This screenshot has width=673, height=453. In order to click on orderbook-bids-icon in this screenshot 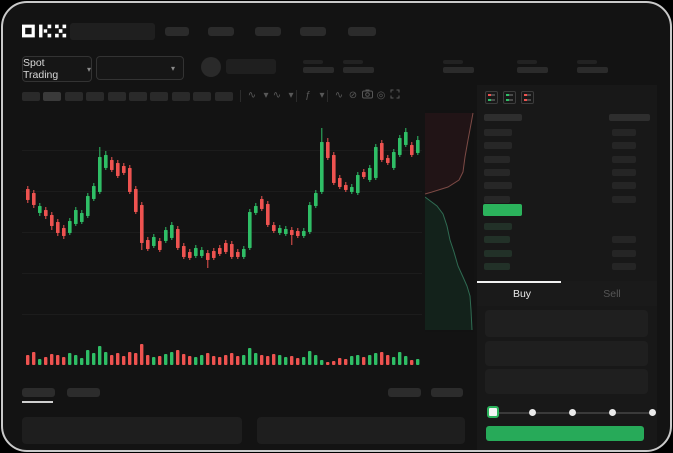, I will do `click(509, 97)`.